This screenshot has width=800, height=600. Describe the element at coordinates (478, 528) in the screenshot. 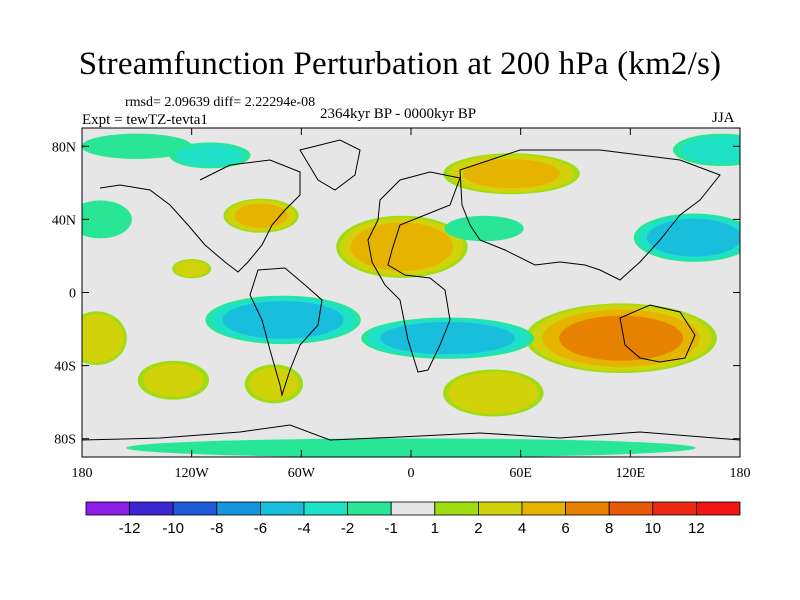

I see `colorbar-label: 2` at that location.